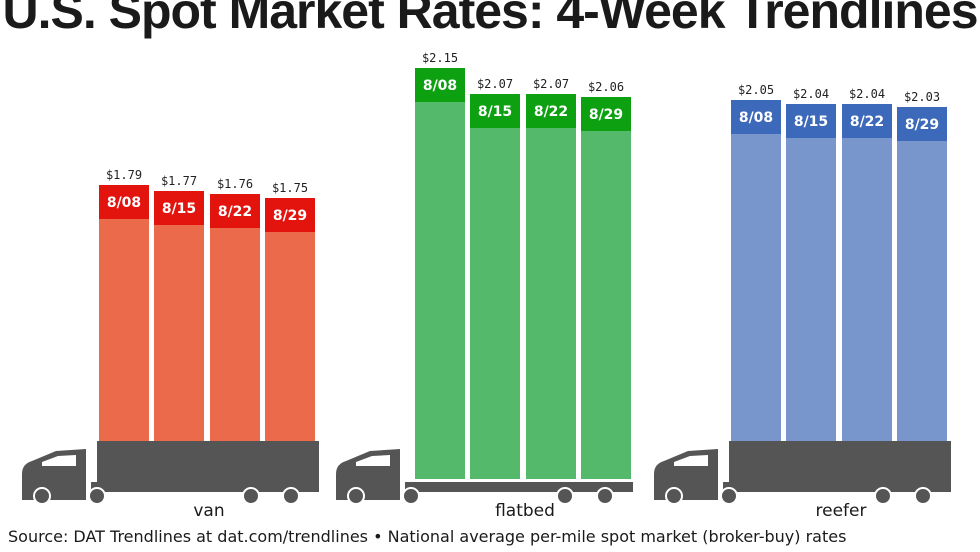 The height and width of the screenshot is (552, 980). I want to click on category-label-reefer: reefer, so click(841, 511).